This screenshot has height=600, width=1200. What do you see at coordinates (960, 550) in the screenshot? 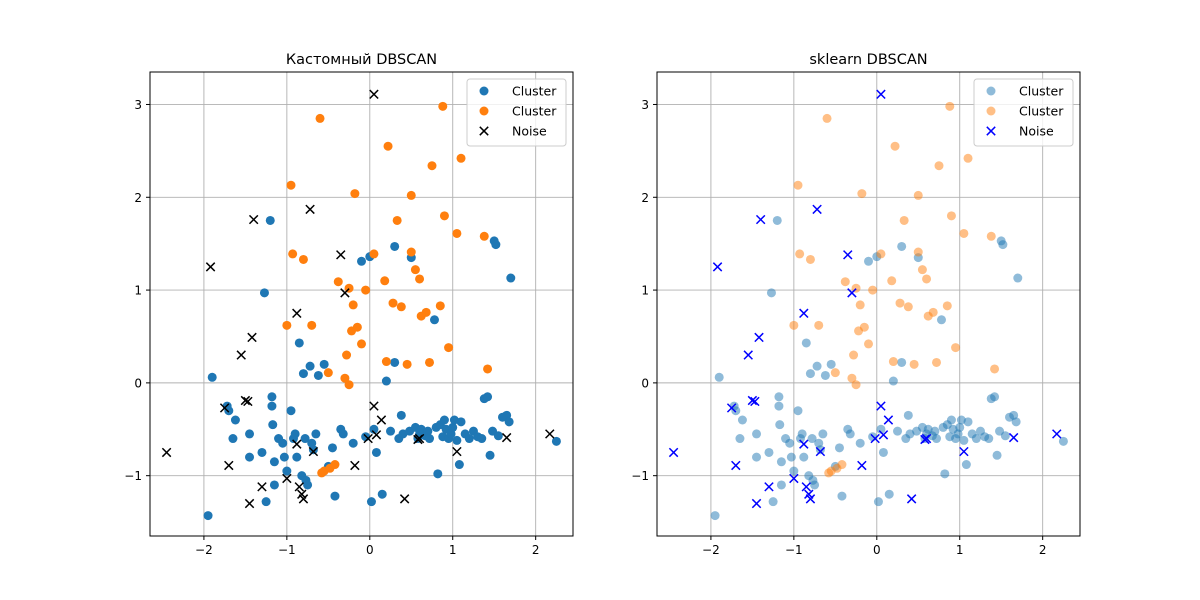
I see `right-x-tick-label: 1` at bounding box center [960, 550].